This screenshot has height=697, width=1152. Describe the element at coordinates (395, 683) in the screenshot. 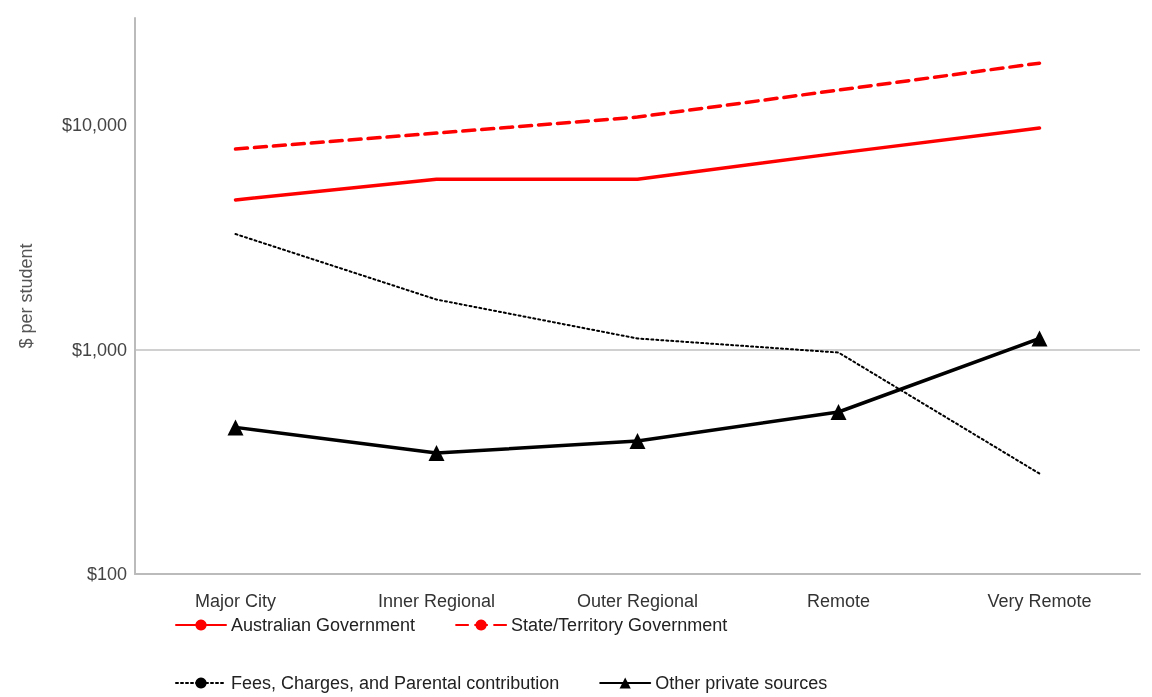

I see `legend-label: Fees, Charges, and Parental contribution` at that location.